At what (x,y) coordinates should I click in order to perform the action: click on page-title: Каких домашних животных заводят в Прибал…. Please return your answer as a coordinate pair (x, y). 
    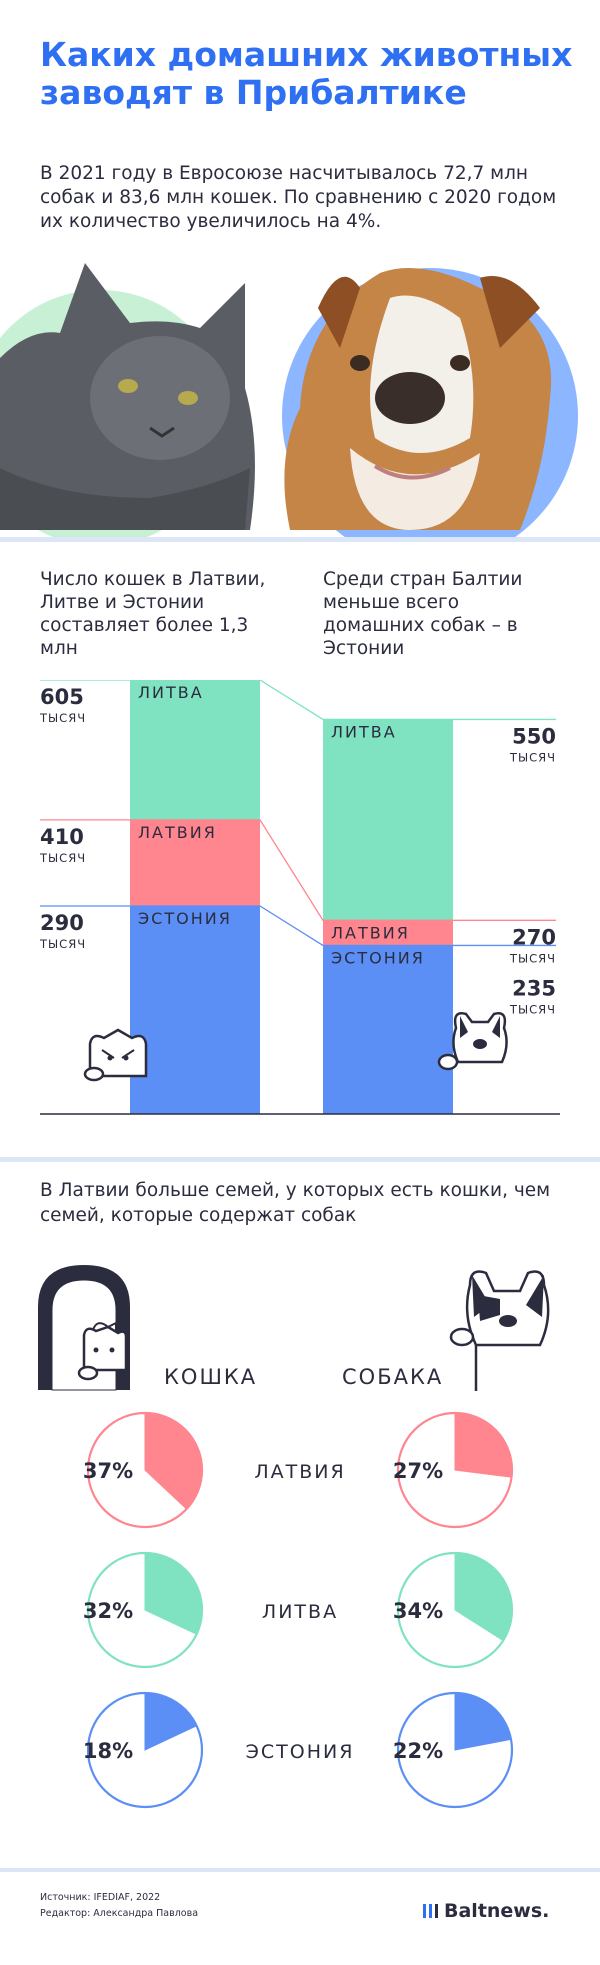
    Looking at the image, I should click on (306, 73).